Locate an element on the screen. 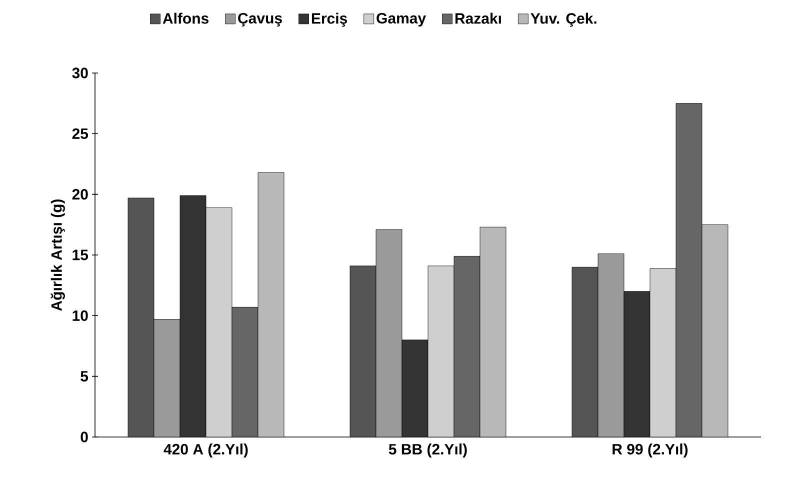  legend-label: Gamay is located at coordinates (401, 19).